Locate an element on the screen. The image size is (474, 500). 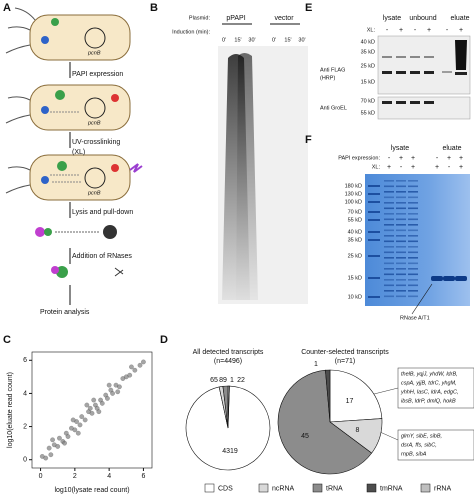
plasmid-label: Plasmid: is located at coordinates (200, 18).